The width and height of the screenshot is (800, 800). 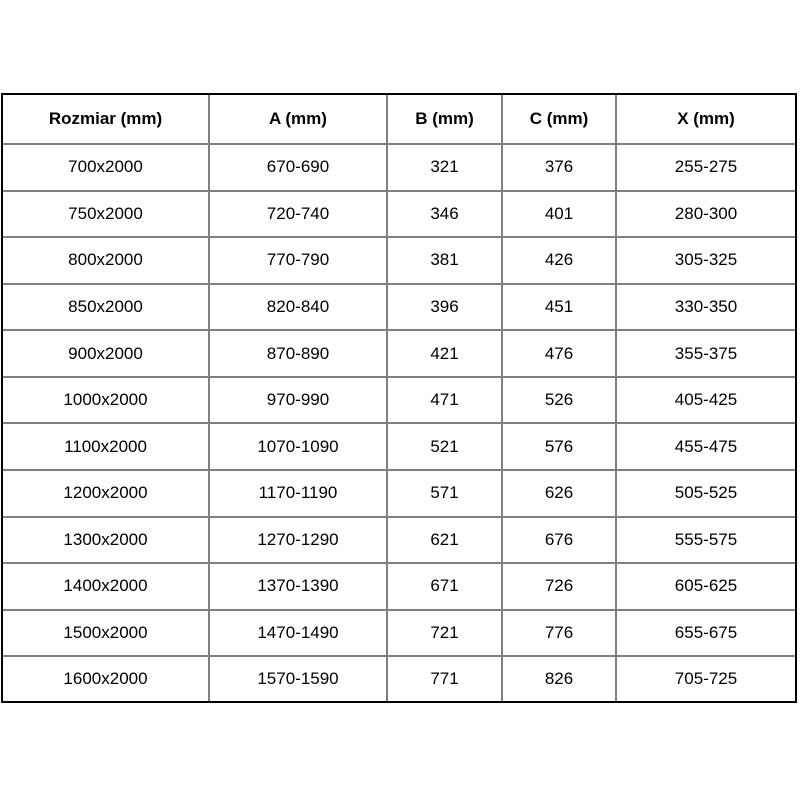 I want to click on table-row: 900x2000 870-890 421 476 355-375, so click(x=399, y=353).